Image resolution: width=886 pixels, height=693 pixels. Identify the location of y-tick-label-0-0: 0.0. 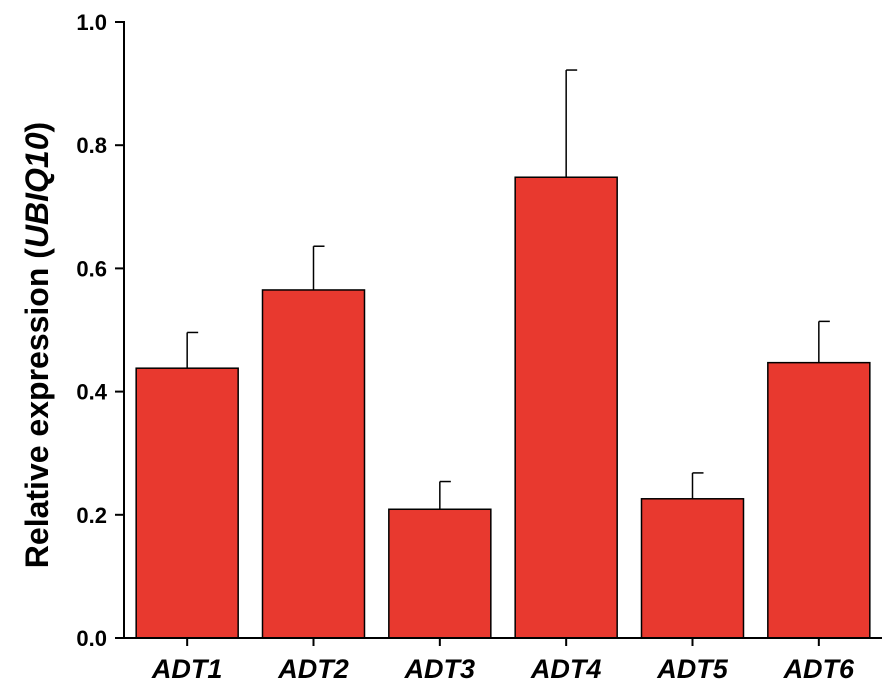
(91, 638).